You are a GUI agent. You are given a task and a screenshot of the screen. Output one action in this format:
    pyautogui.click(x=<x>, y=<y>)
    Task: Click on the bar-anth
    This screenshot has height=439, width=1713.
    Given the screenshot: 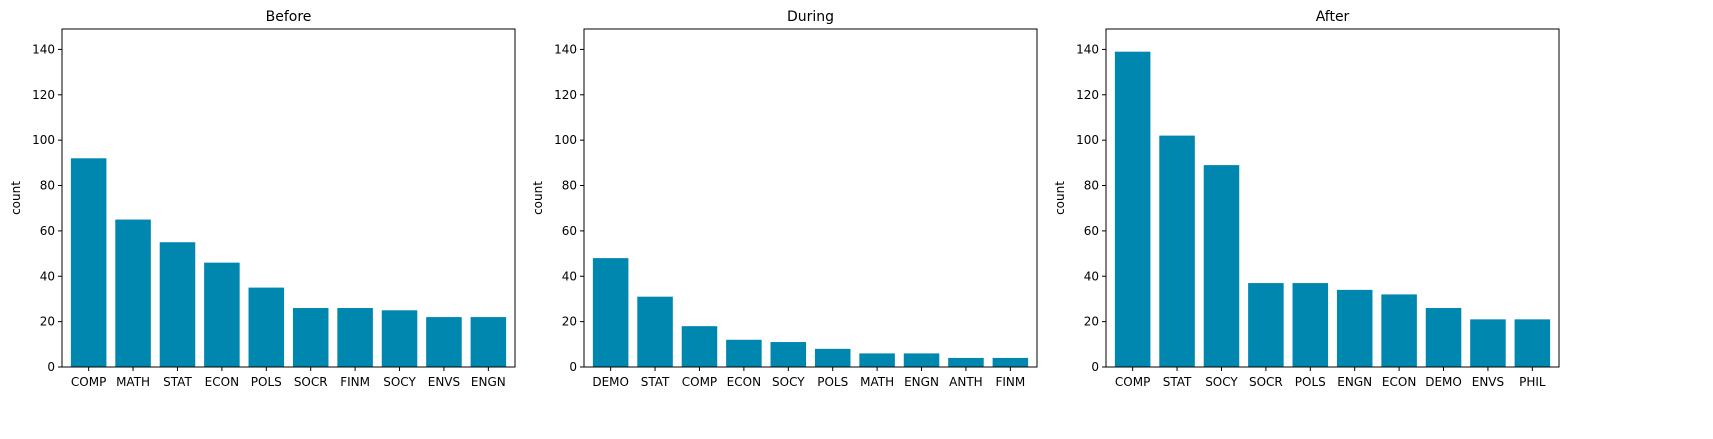 What is the action you would take?
    pyautogui.click(x=966, y=362)
    